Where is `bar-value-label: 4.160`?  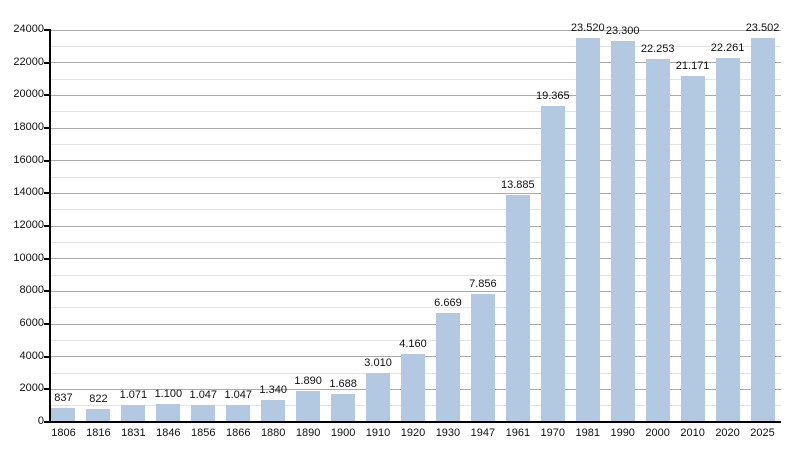
bar-value-label: 4.160 is located at coordinates (413, 344).